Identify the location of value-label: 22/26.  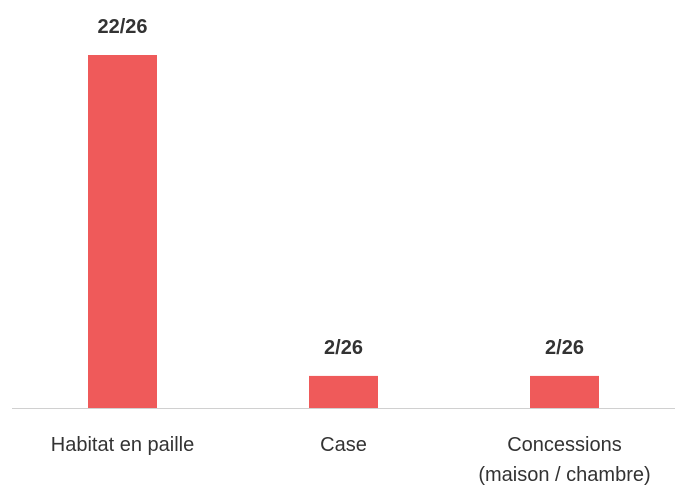
(122, 27).